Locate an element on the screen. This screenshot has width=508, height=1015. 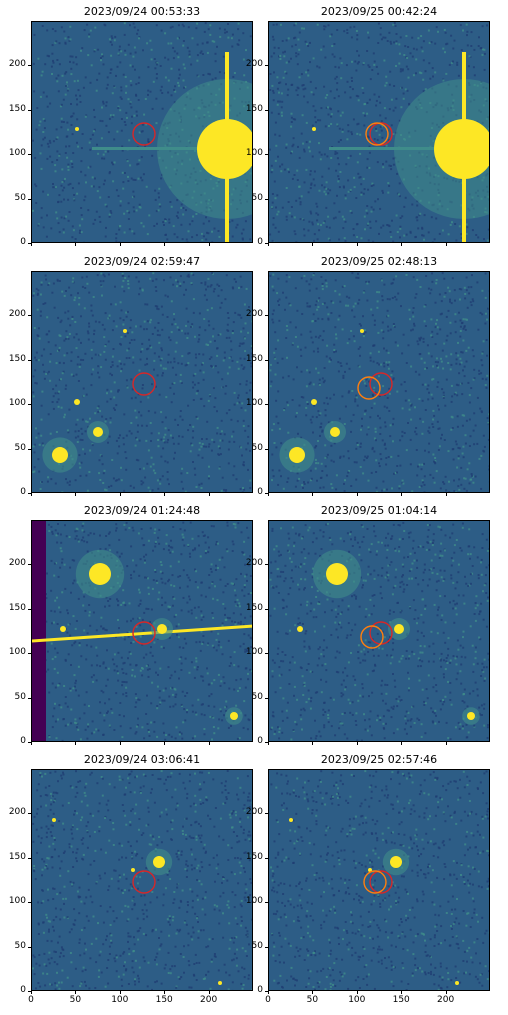
panel-title: 2023/09/25 02:48:13 is located at coordinates (379, 261).